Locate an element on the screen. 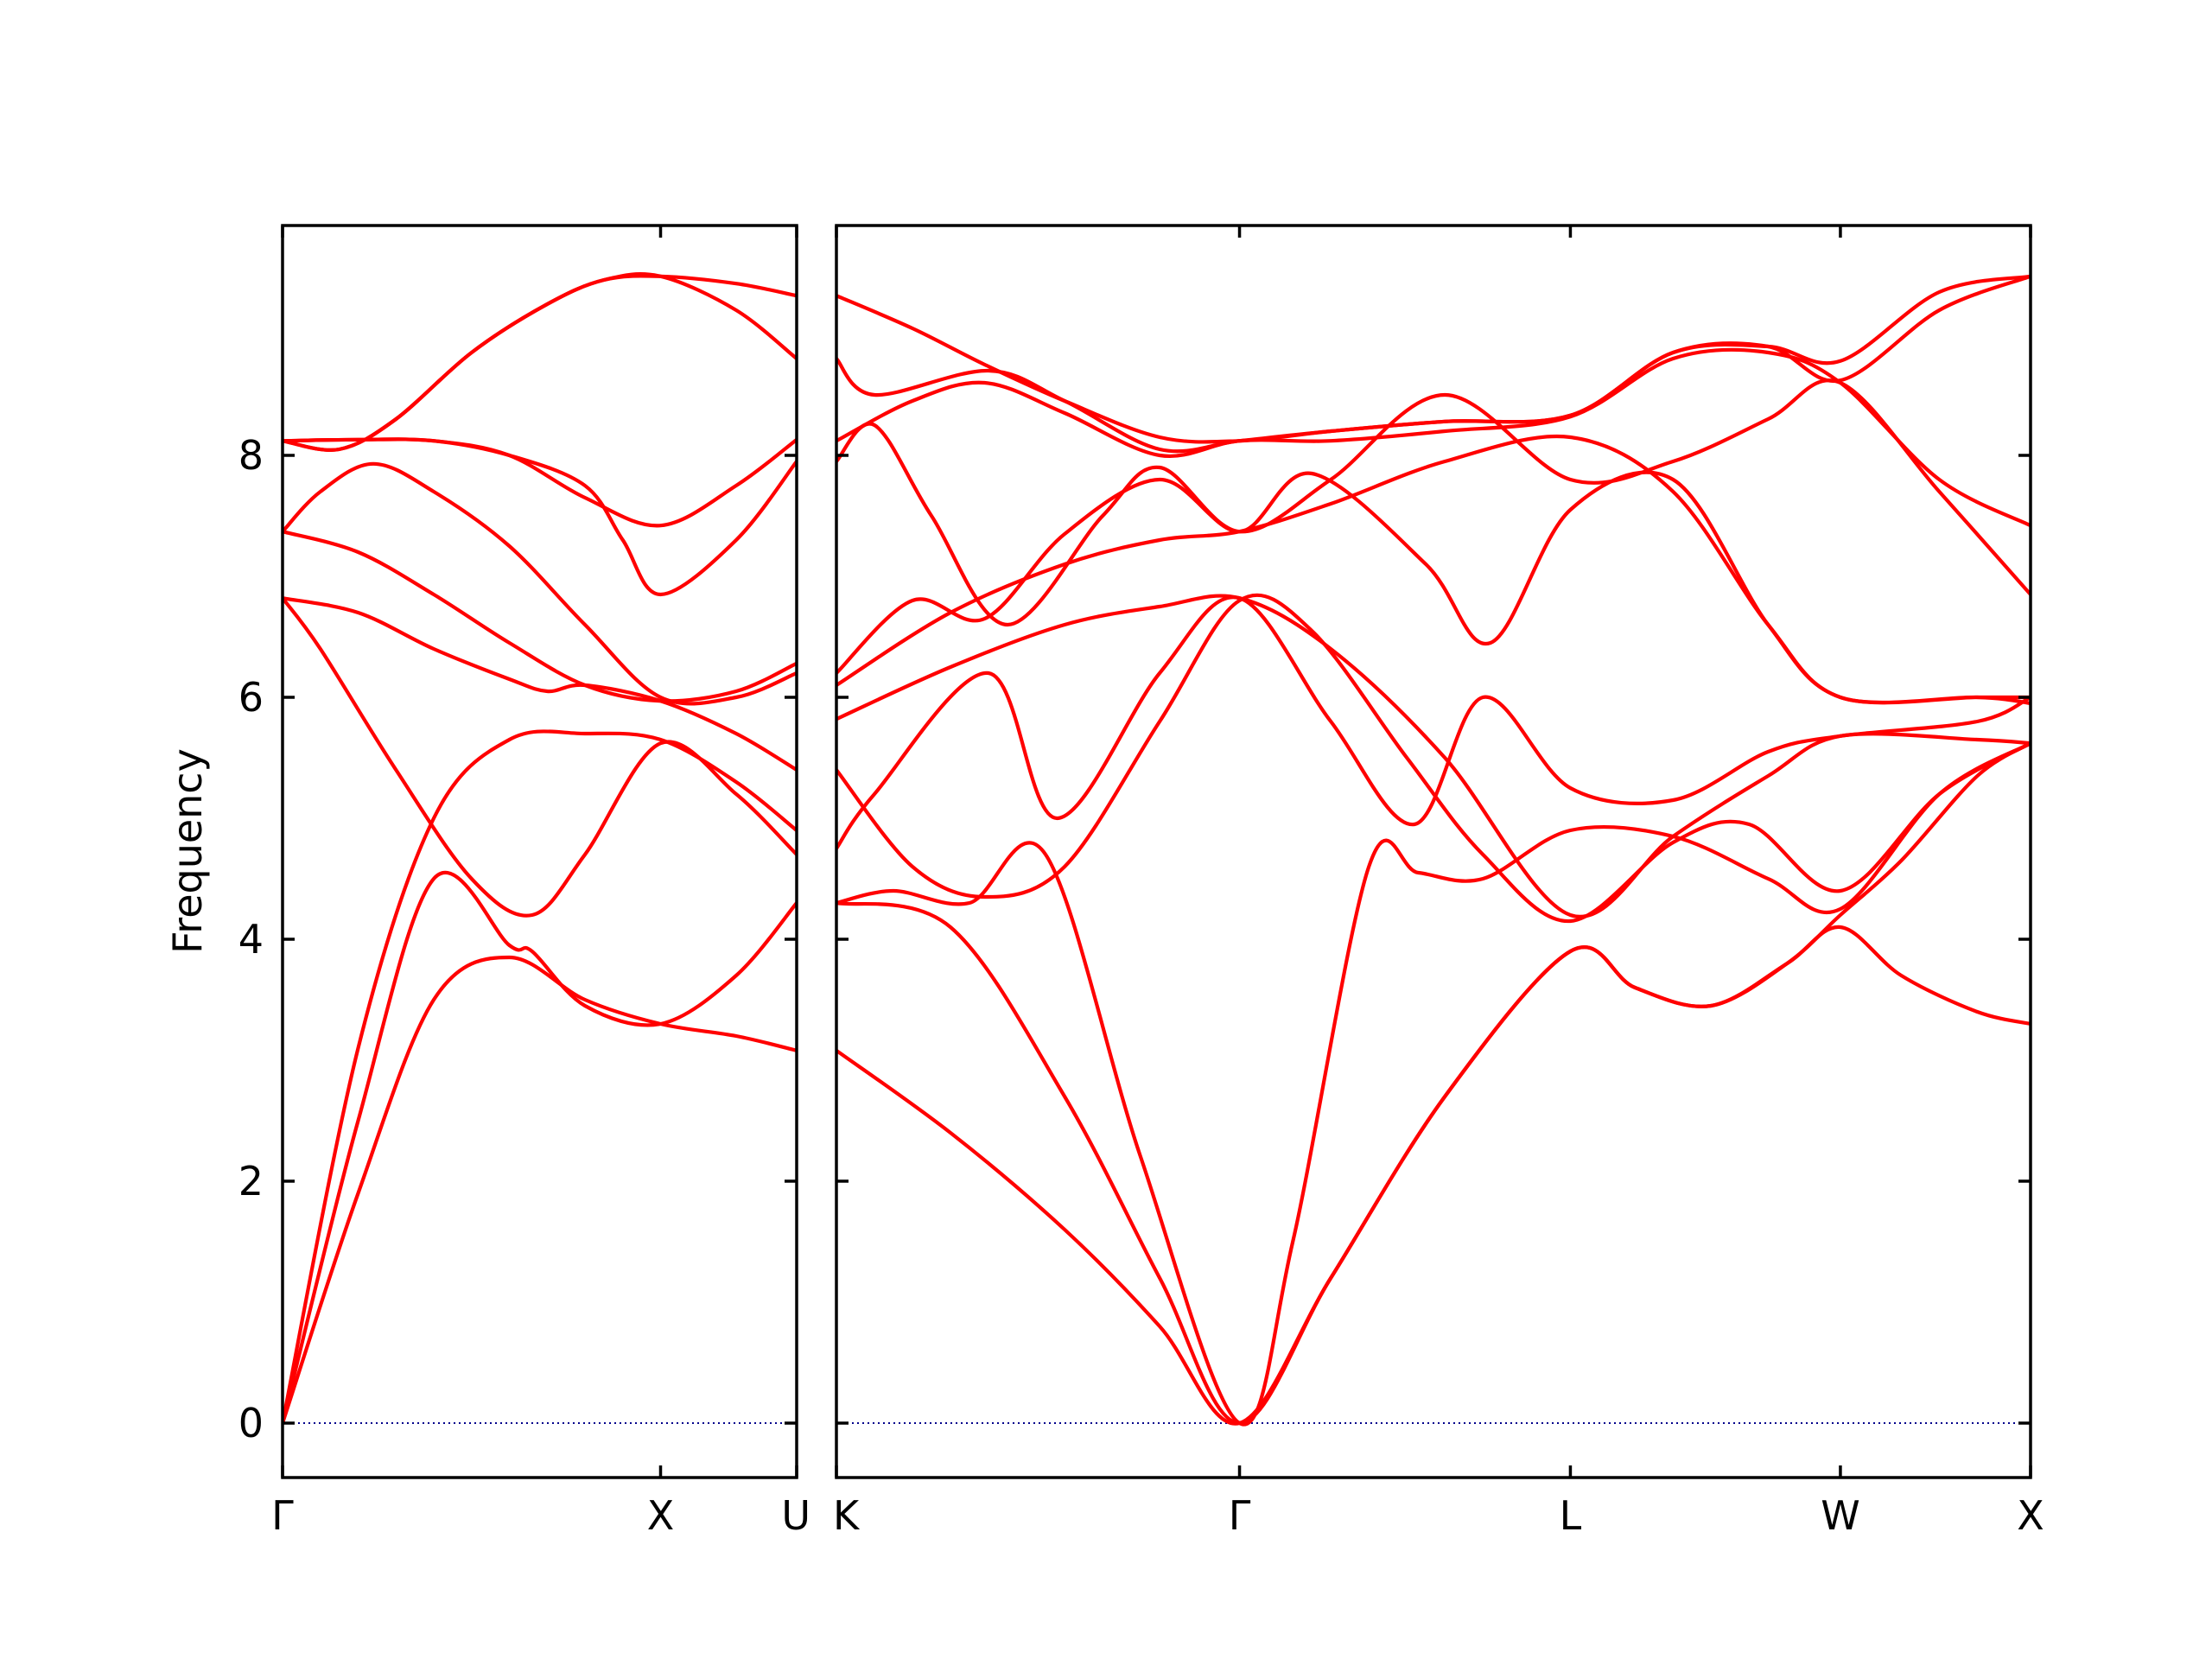 The height and width of the screenshot is (1659, 2212). y-tick-label: 8 is located at coordinates (251, 455).